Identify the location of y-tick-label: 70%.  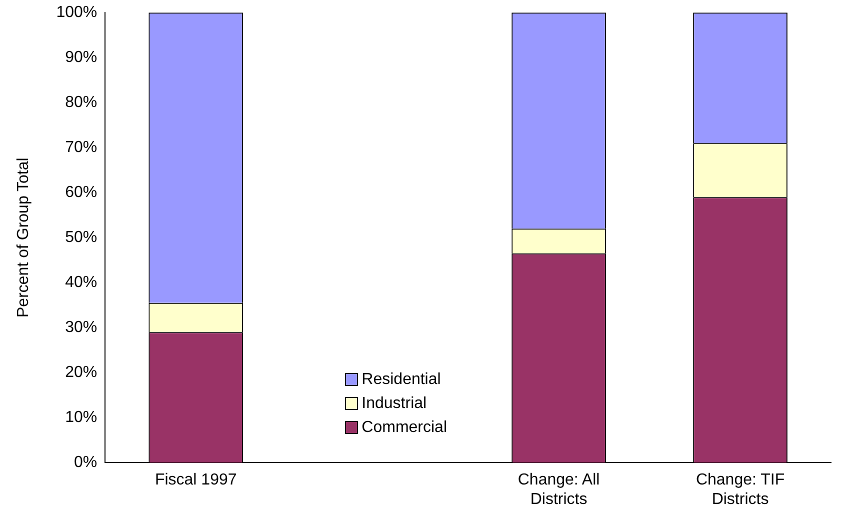
(81, 147).